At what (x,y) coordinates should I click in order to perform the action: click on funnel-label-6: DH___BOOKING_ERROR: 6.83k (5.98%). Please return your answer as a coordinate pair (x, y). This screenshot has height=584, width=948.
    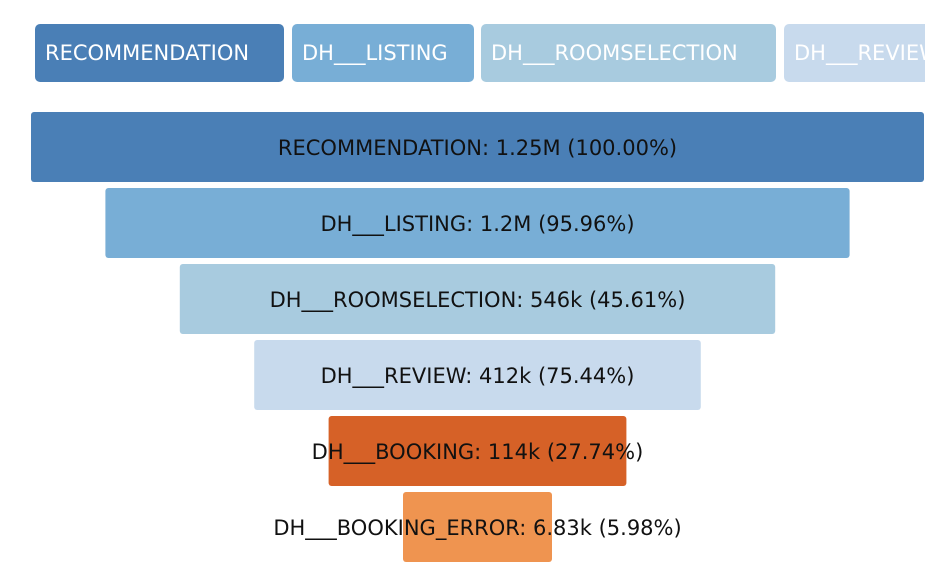
    Looking at the image, I should click on (477, 528).